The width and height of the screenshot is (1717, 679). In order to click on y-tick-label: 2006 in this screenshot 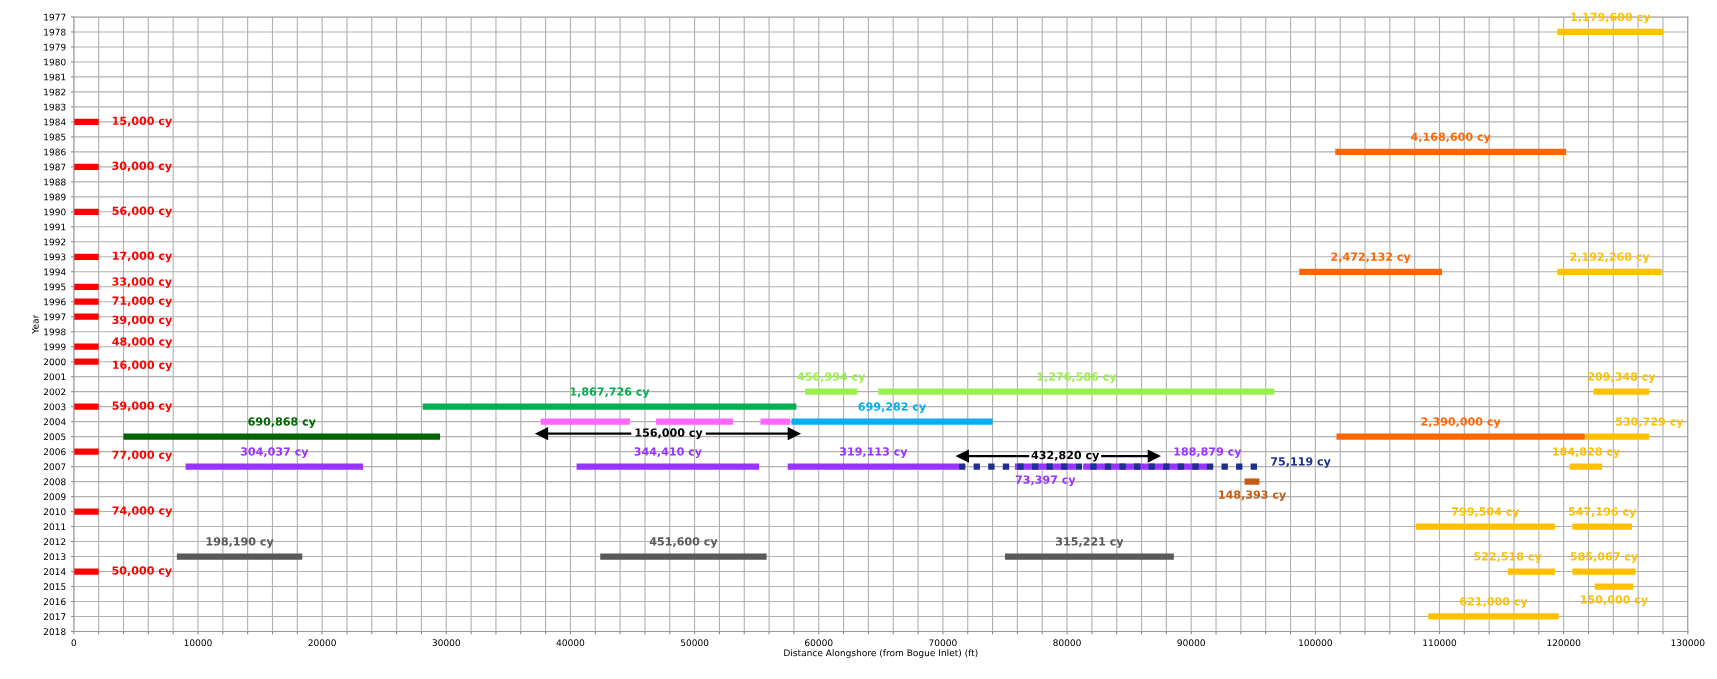, I will do `click(54, 452)`.